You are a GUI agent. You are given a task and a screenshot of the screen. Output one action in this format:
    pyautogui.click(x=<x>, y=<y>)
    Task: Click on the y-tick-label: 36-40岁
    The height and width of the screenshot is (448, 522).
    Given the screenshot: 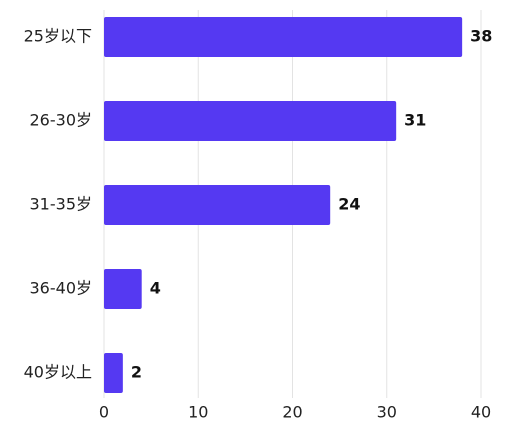 What is the action you would take?
    pyautogui.click(x=61, y=288)
    